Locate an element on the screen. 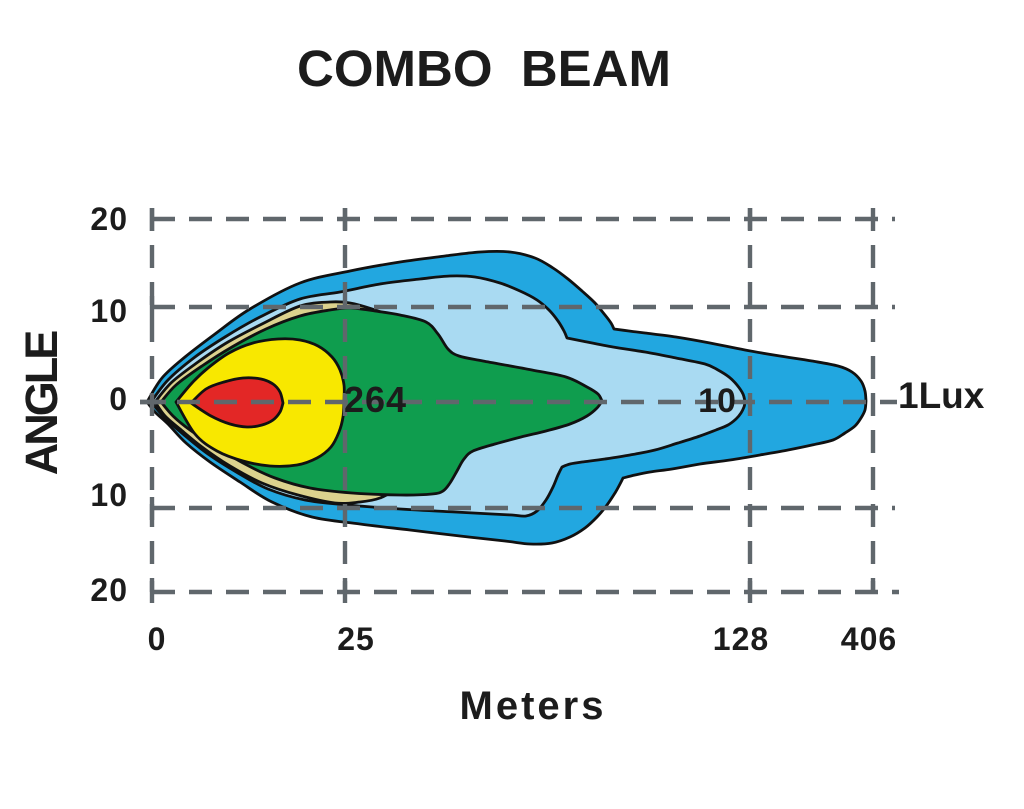 Image resolution: width=1024 pixels, height=809 pixels. svg-text: COMBO BEAM is located at coordinates (484, 68).